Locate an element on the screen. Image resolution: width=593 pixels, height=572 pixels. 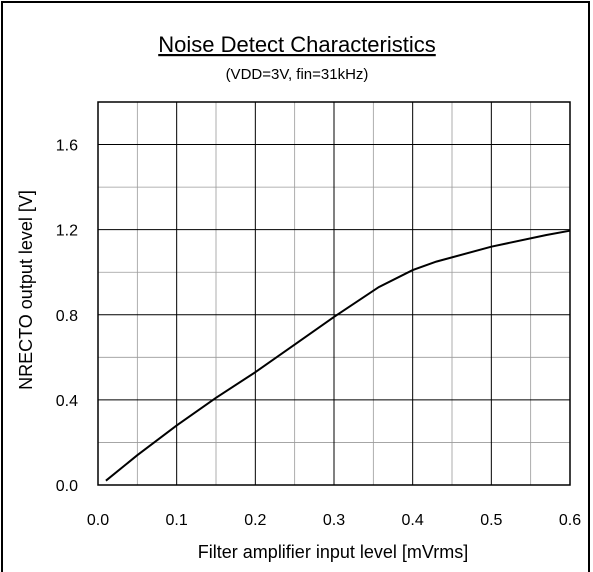
x-tick-label: 0.0 is located at coordinates (98, 520).